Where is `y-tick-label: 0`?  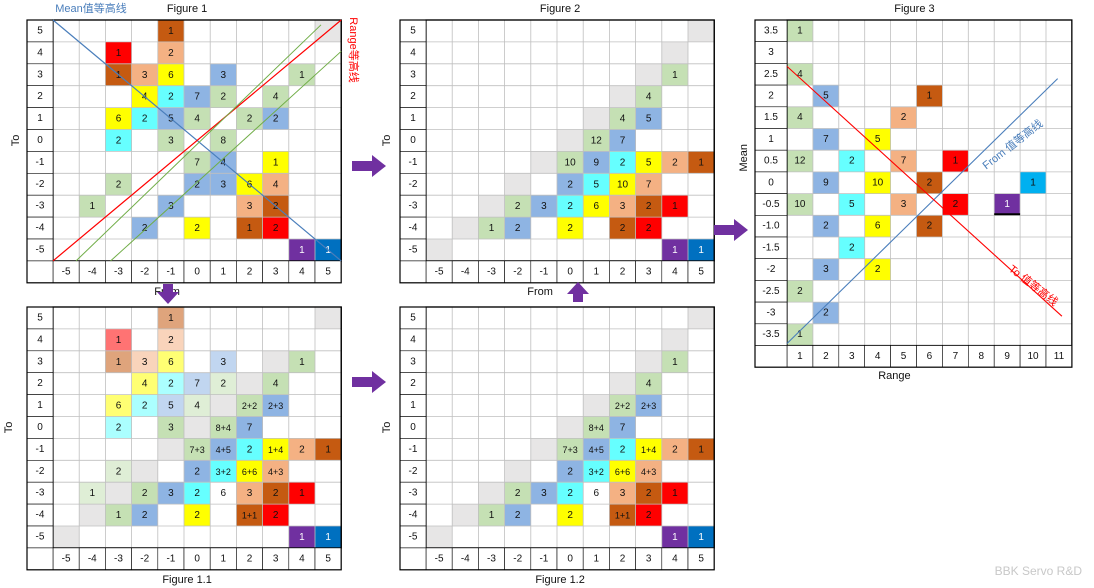
y-tick-label: 0 is located at coordinates (413, 427).